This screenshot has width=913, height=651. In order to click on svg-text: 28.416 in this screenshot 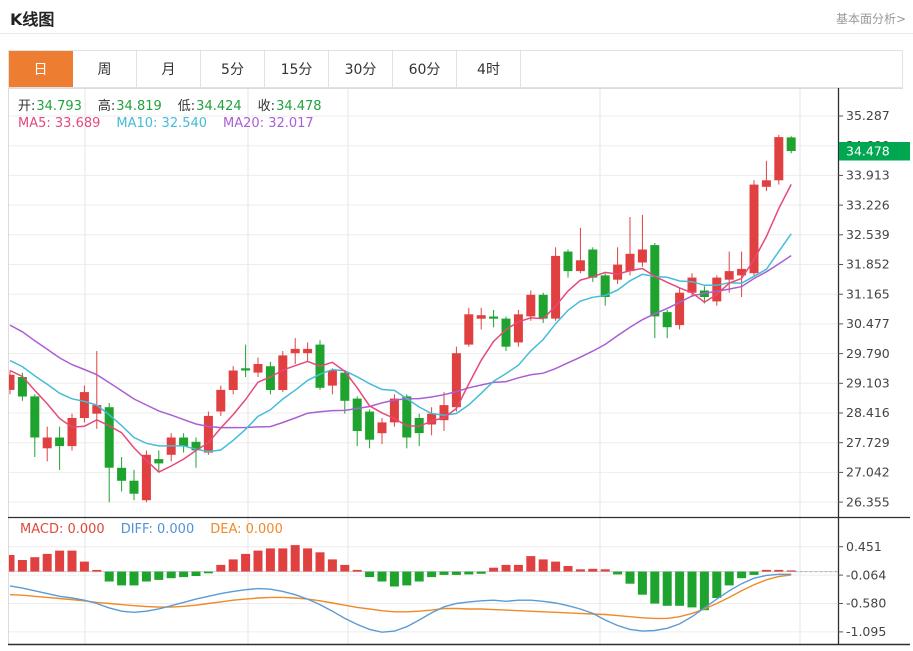, I will do `click(868, 412)`.